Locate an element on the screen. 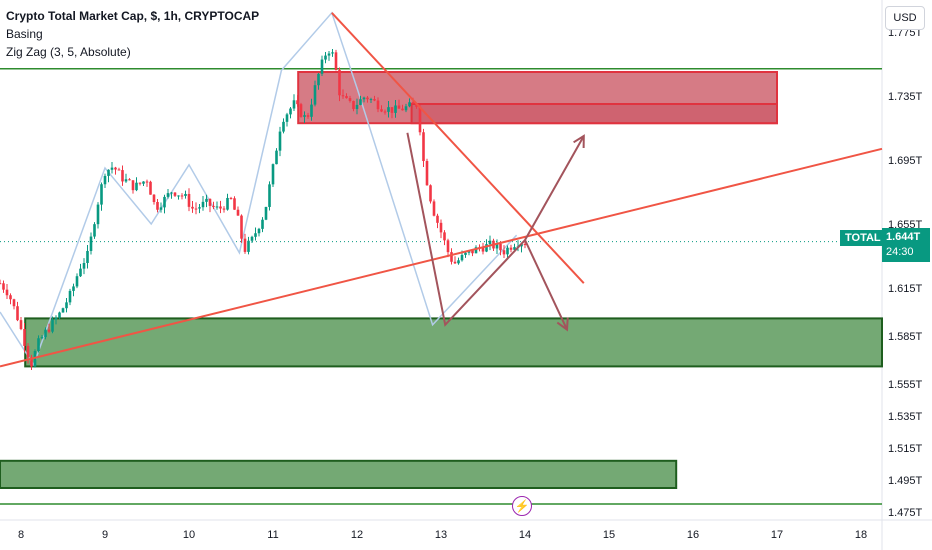  x-tick-label: 12 is located at coordinates (357, 535).